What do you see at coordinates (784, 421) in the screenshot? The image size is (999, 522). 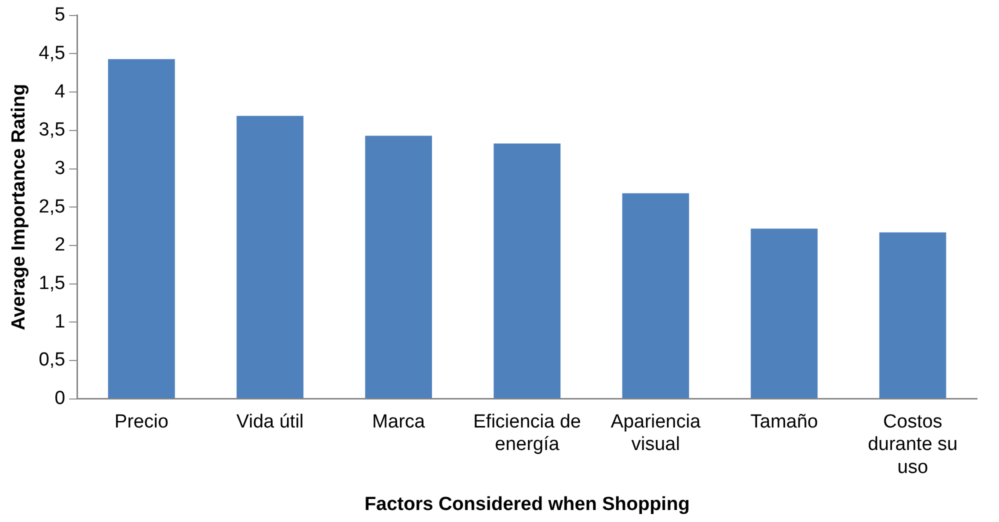 I see `x-tick-label: Tamaño` at bounding box center [784, 421].